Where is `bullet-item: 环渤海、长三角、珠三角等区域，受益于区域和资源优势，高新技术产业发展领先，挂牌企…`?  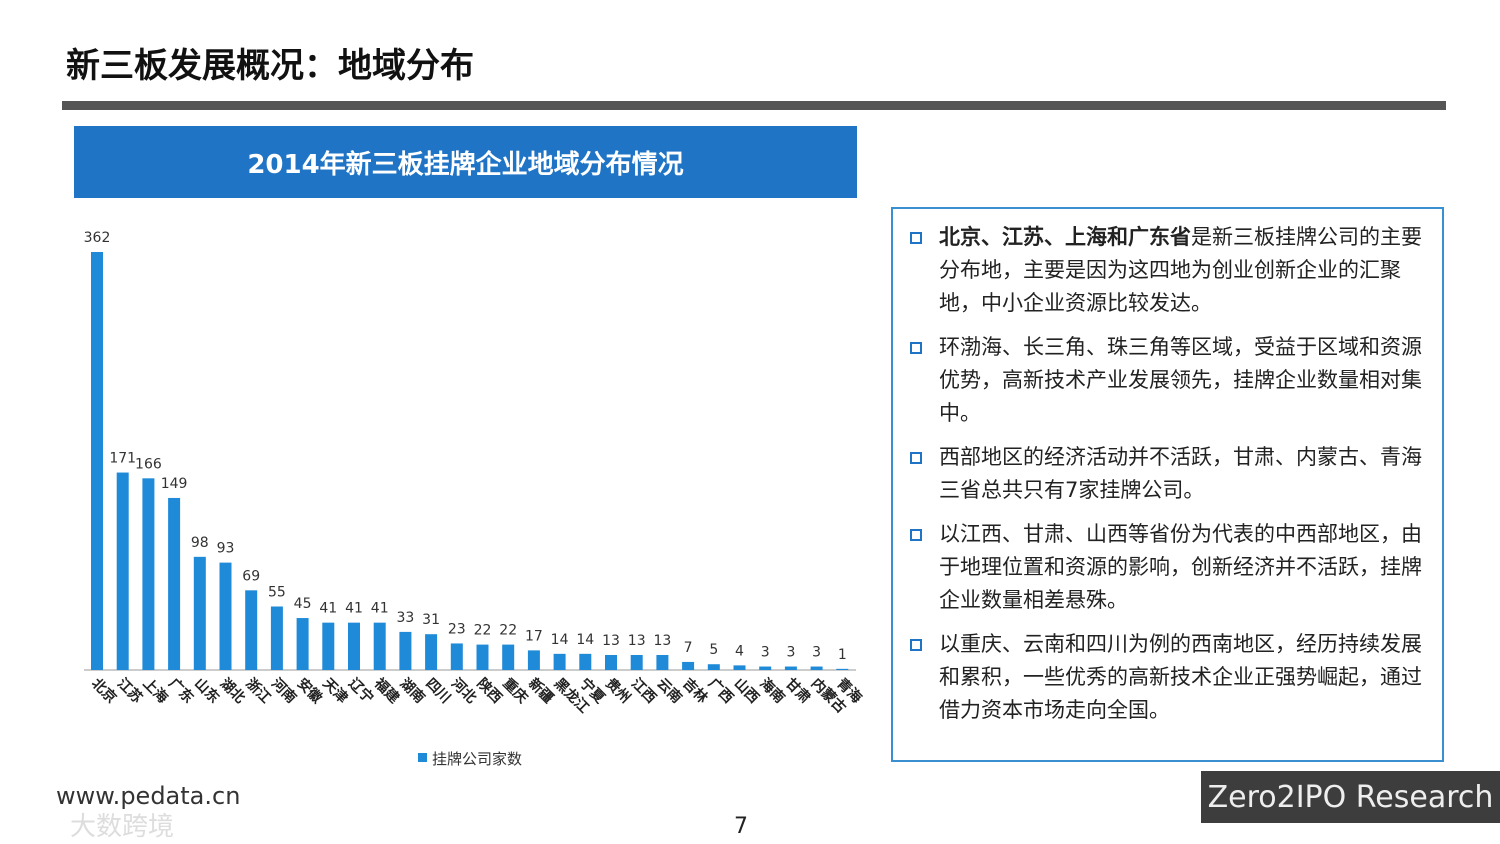
bullet-item: 环渤海、长三角、珠三角等区域，受益于区域和资源优势，高新技术产业发展领先，挂牌企… is located at coordinates (1166, 380).